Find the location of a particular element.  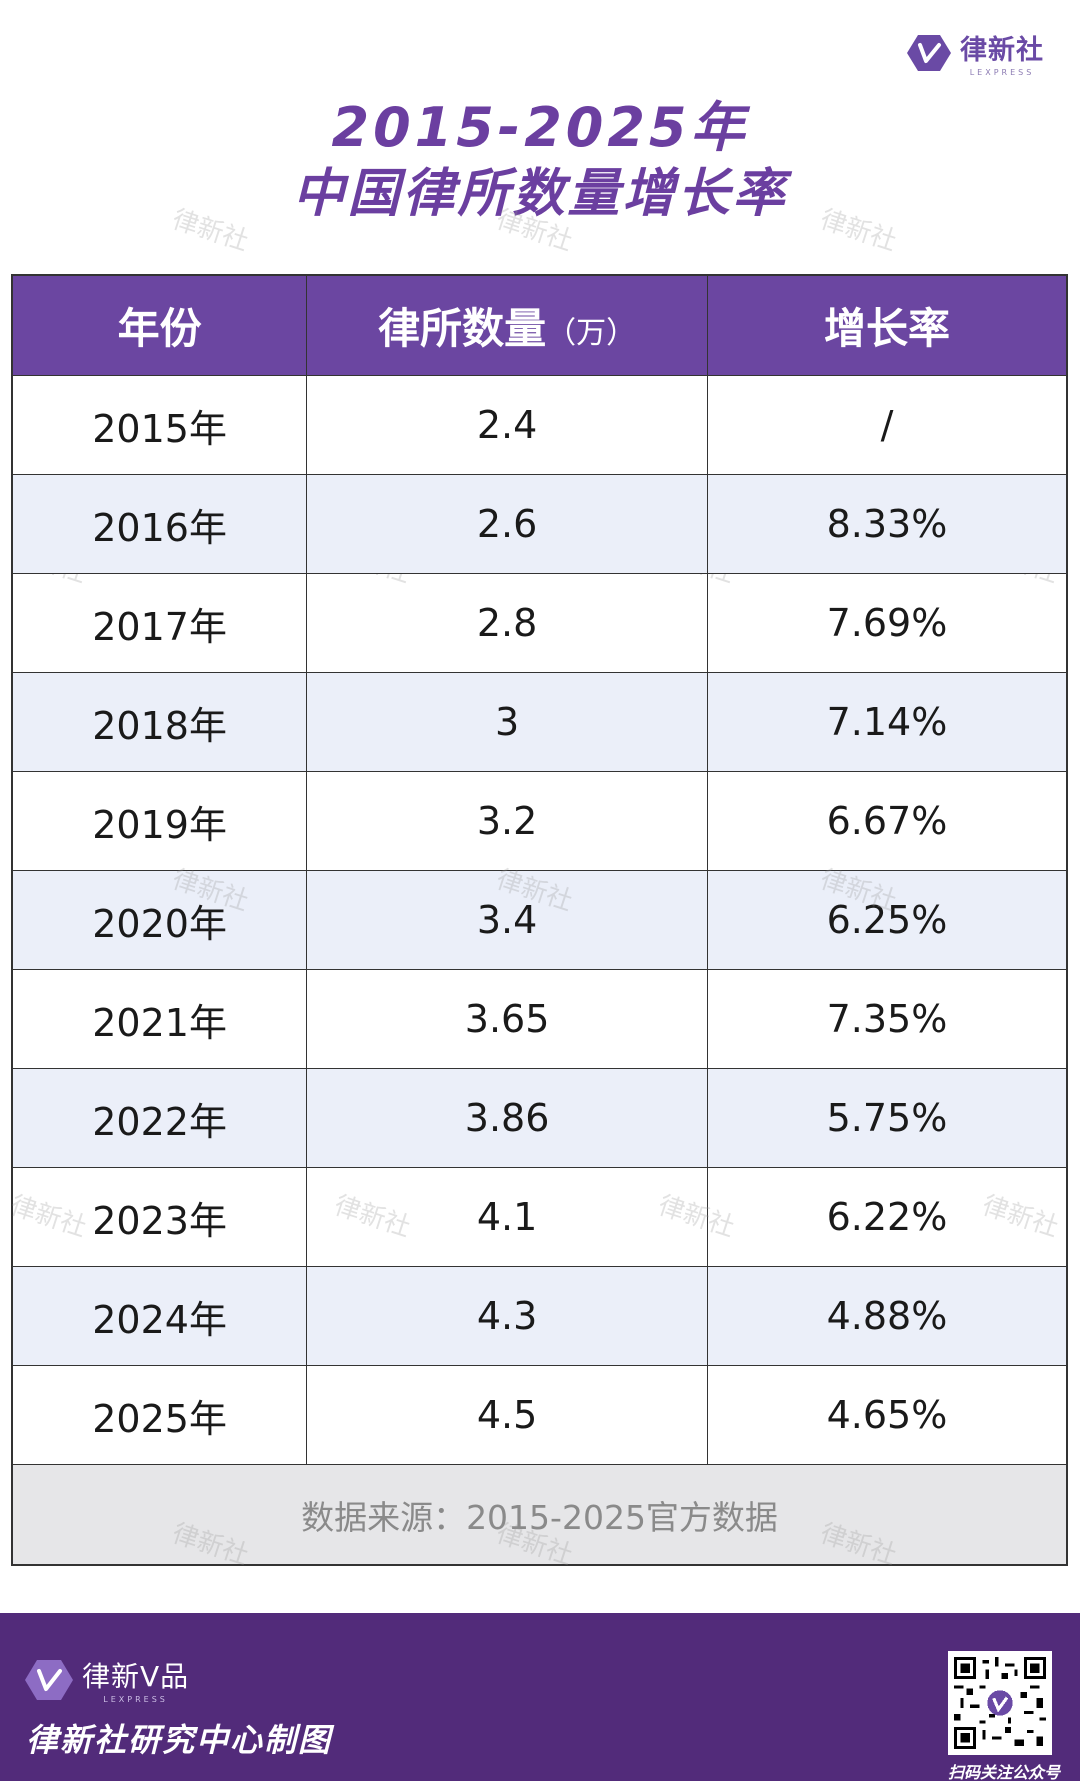

title-line-2: 中国律所数量增长率 is located at coordinates (540, 194).